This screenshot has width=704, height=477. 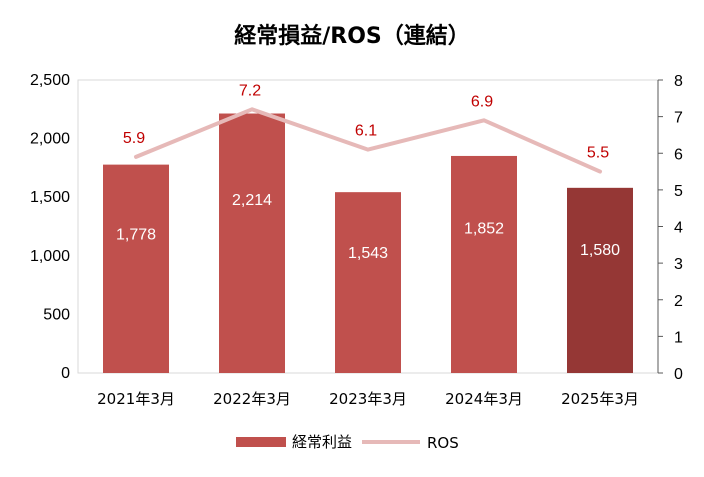 What do you see at coordinates (443, 443) in the screenshot?
I see `legend-line-label: ROS` at bounding box center [443, 443].